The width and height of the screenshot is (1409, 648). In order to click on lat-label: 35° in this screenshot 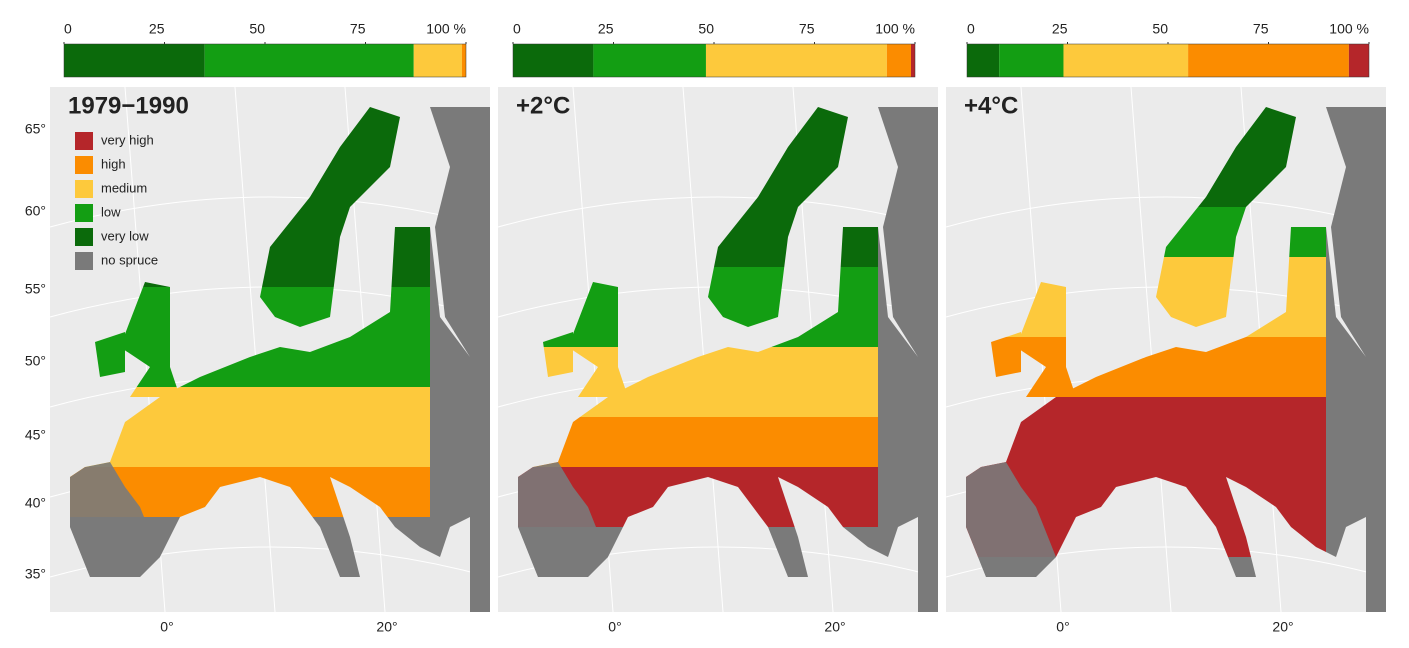, I will do `click(35, 574)`.